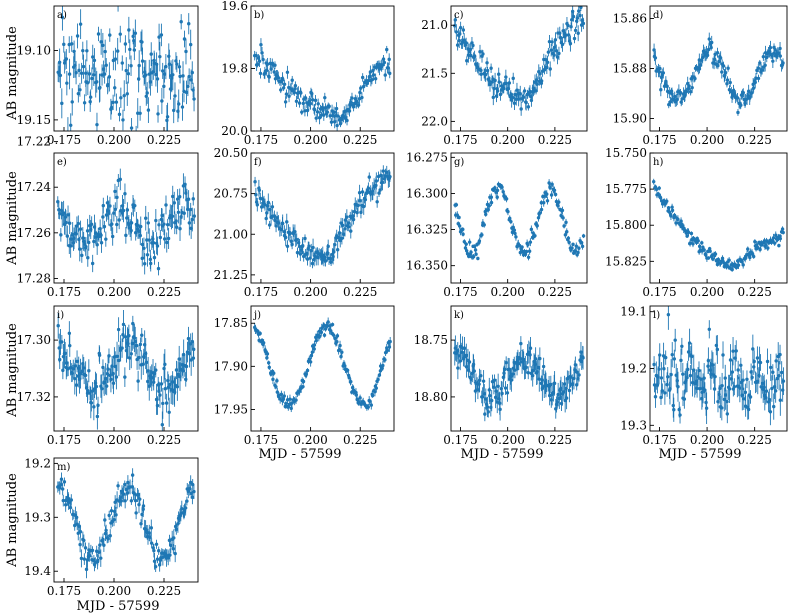 The image size is (793, 615). What do you see at coordinates (431, 397) in the screenshot?
I see `y-tick-label: 18.80` at bounding box center [431, 397].